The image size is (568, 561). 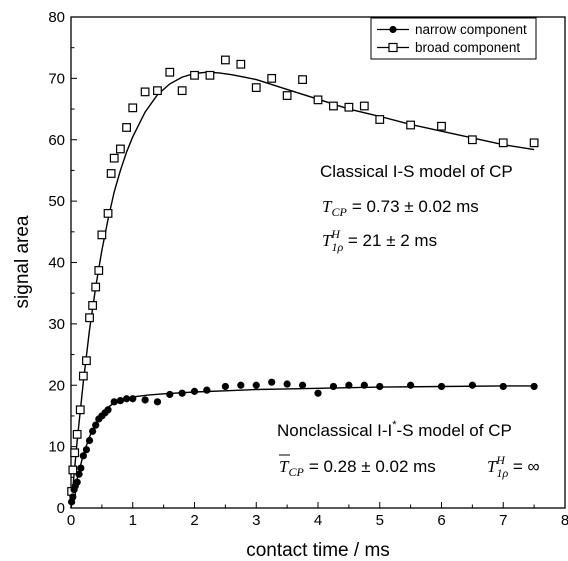 What do you see at coordinates (500, 460) in the screenshot?
I see `t1rho-inf-symbol-sup: H` at bounding box center [500, 460].